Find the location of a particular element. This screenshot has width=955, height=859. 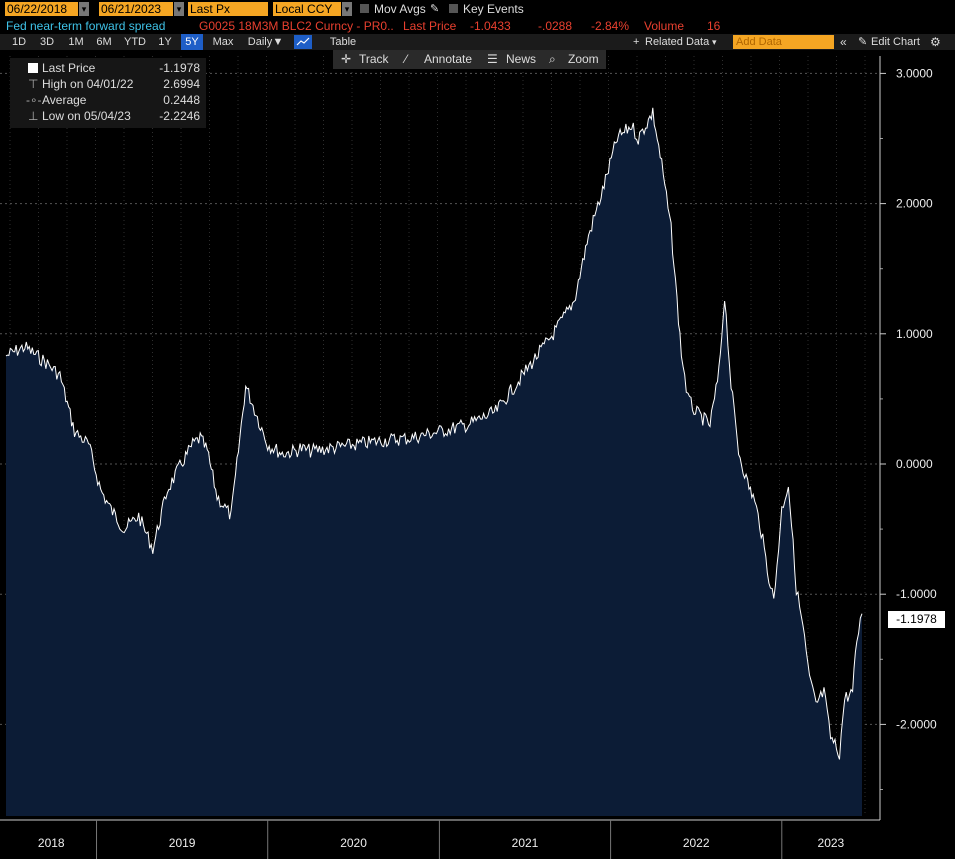

zoom-button: Zoom is located at coordinates (583, 59).